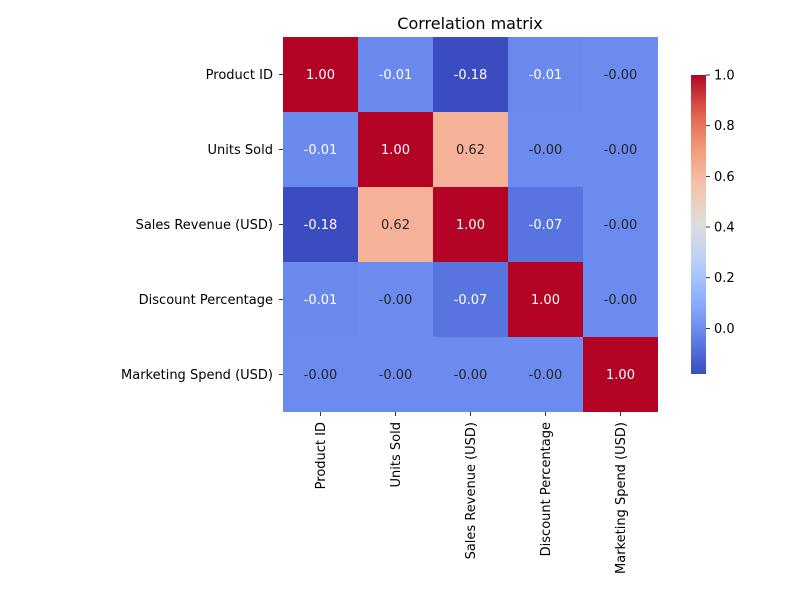 Image resolution: width=800 pixels, height=600 pixels. I want to click on x-tick-label: Discount Percentage, so click(546, 489).